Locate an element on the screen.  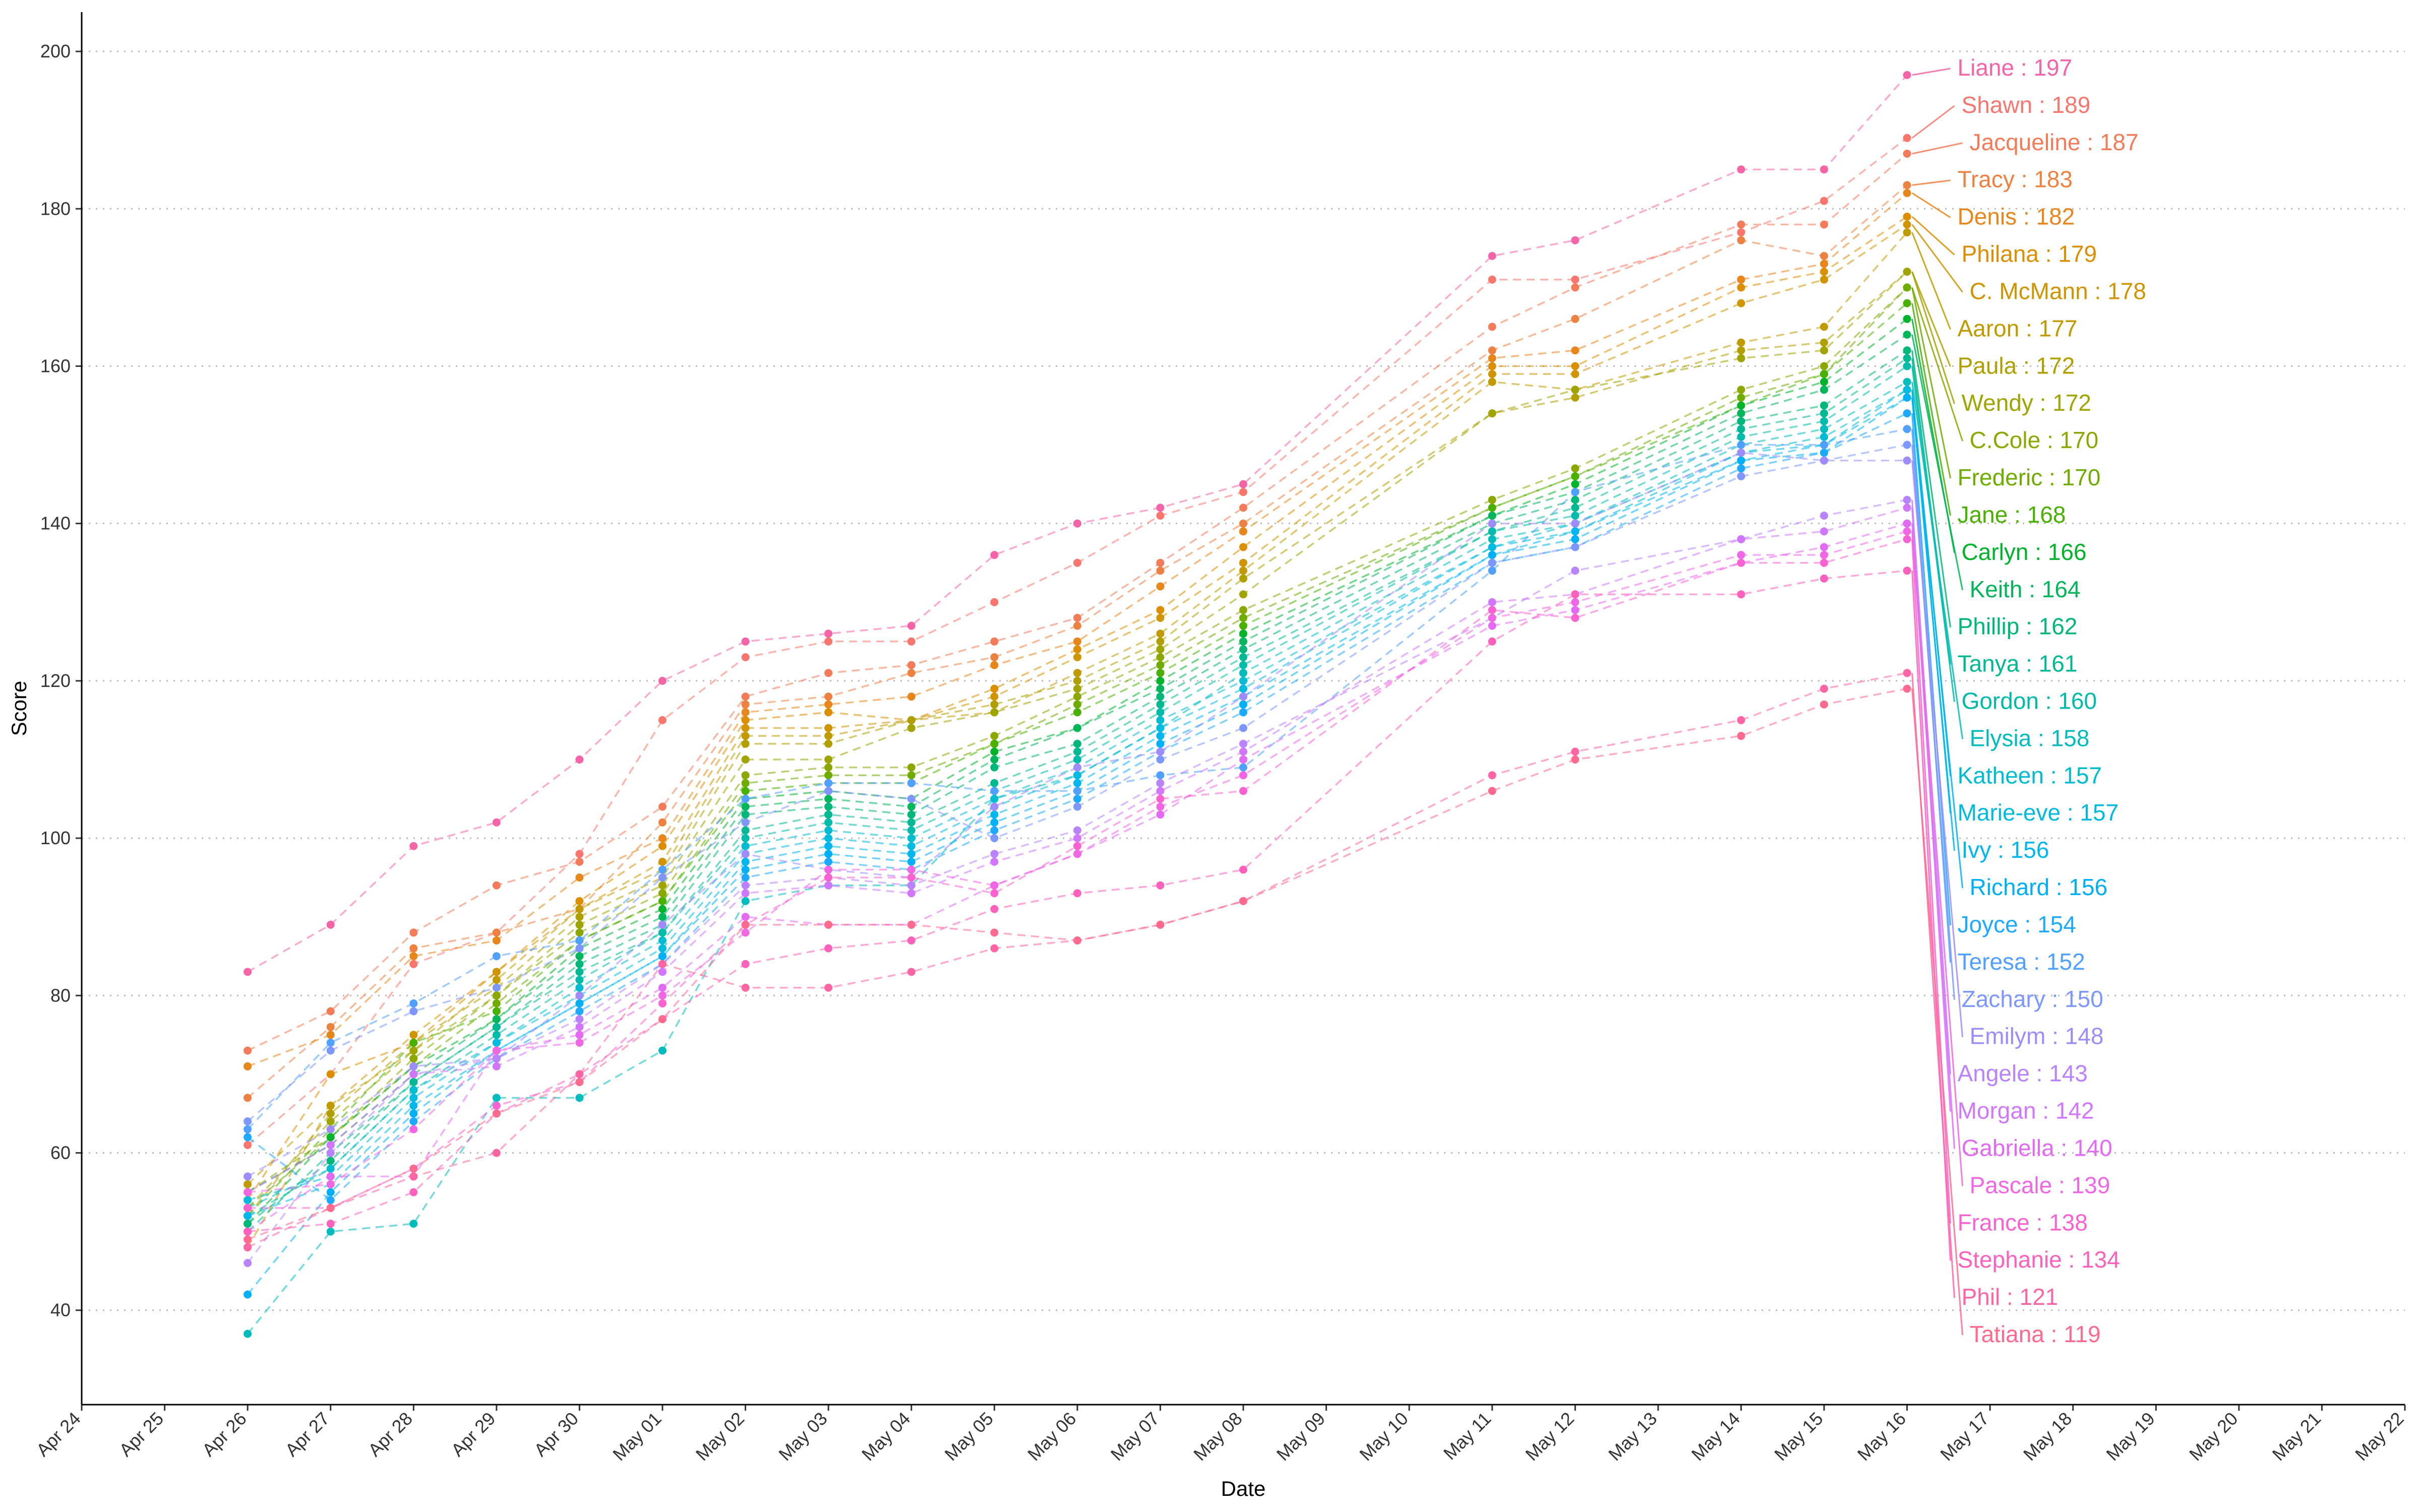
series-end-label: Morgan : 142 is located at coordinates (2026, 1111).